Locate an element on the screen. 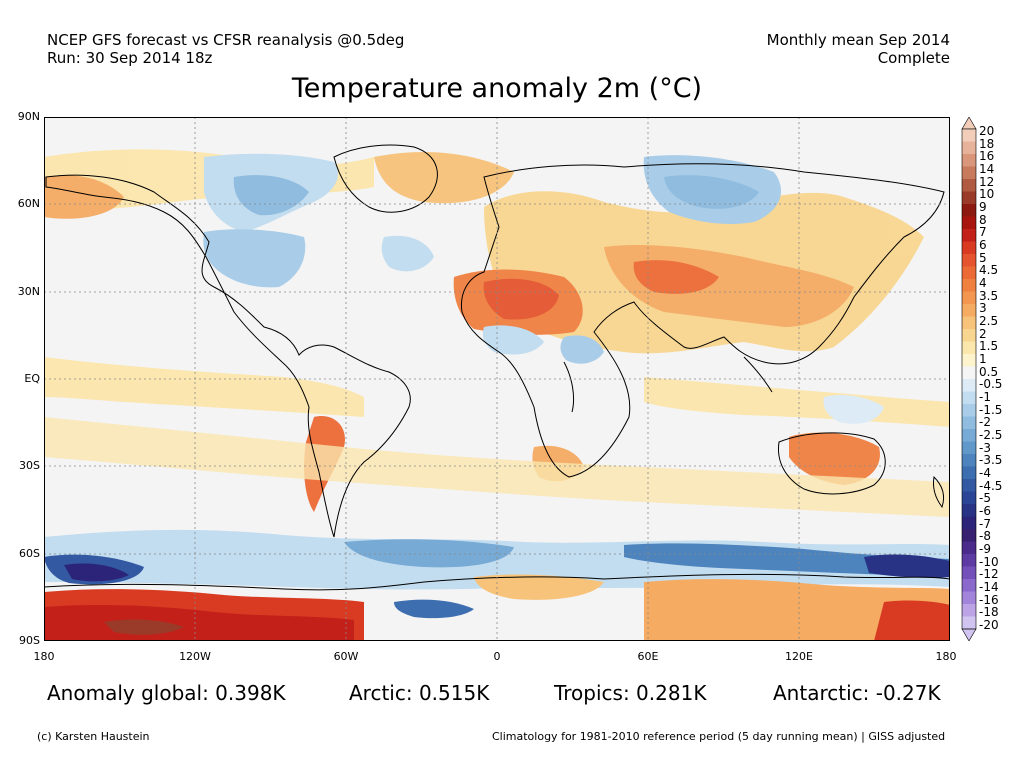 The height and width of the screenshot is (768, 1024). colorbar-label: -7 is located at coordinates (985, 523).